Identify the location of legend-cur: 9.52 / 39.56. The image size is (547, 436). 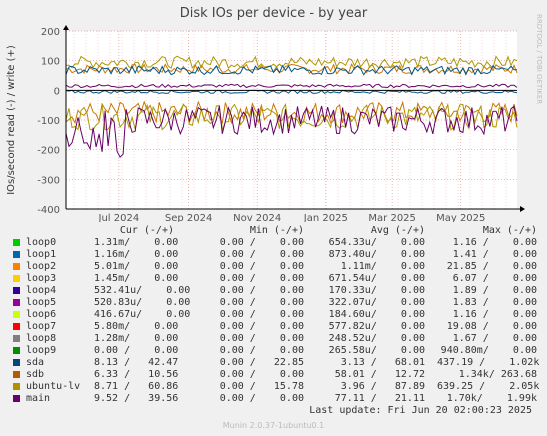
(136, 398).